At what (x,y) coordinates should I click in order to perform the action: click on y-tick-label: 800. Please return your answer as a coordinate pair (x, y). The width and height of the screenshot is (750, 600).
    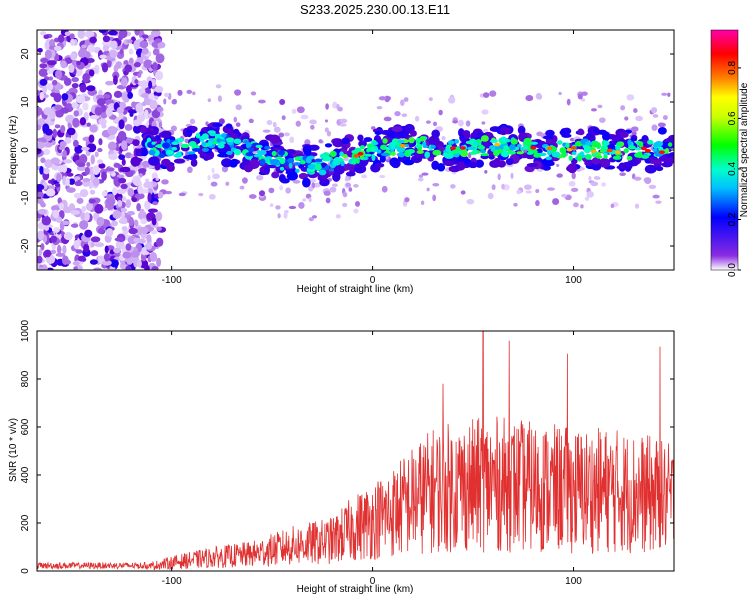
    Looking at the image, I should click on (25, 378).